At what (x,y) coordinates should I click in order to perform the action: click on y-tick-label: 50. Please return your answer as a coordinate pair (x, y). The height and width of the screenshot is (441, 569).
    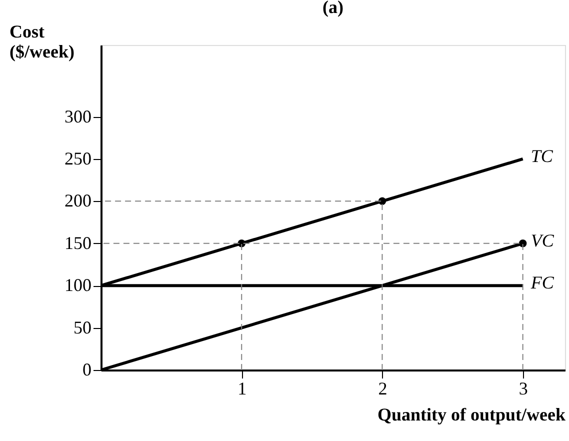
    Looking at the image, I should click on (83, 327).